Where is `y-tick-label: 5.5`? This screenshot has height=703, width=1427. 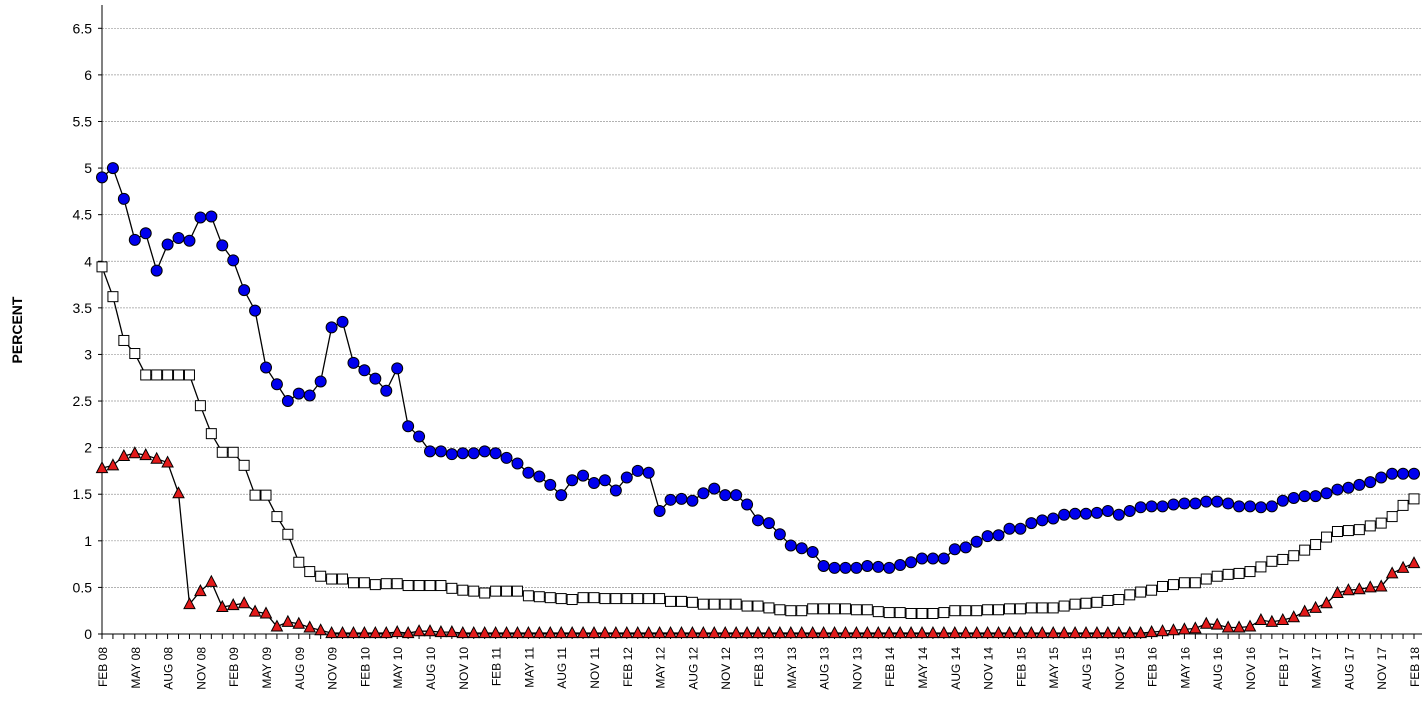 y-tick-label: 5.5 is located at coordinates (83, 121).